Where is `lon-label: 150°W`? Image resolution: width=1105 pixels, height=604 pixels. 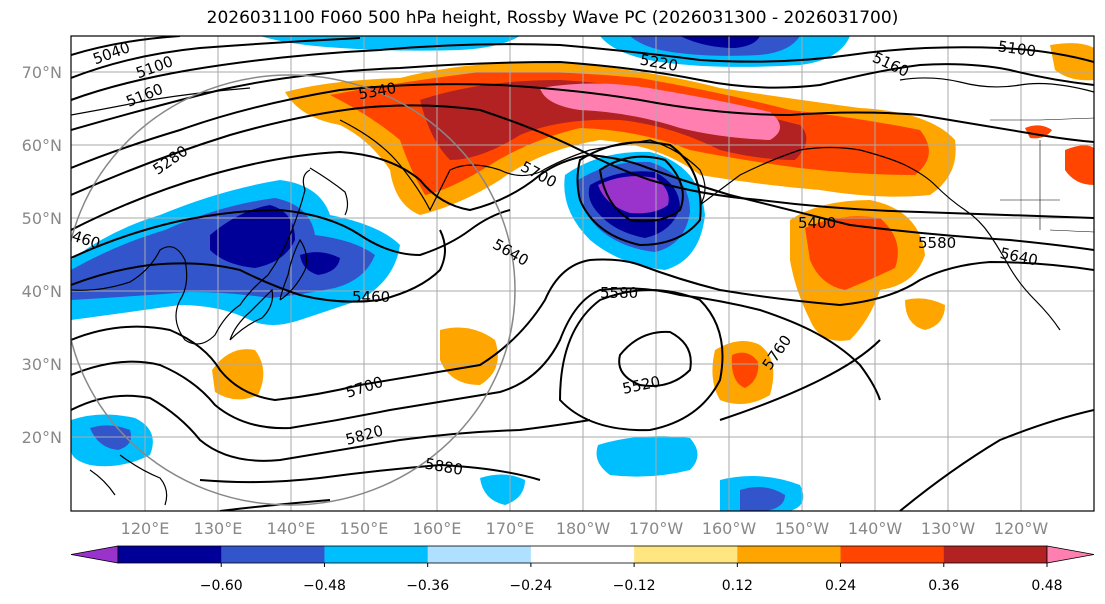 lon-label: 150°W is located at coordinates (802, 528).